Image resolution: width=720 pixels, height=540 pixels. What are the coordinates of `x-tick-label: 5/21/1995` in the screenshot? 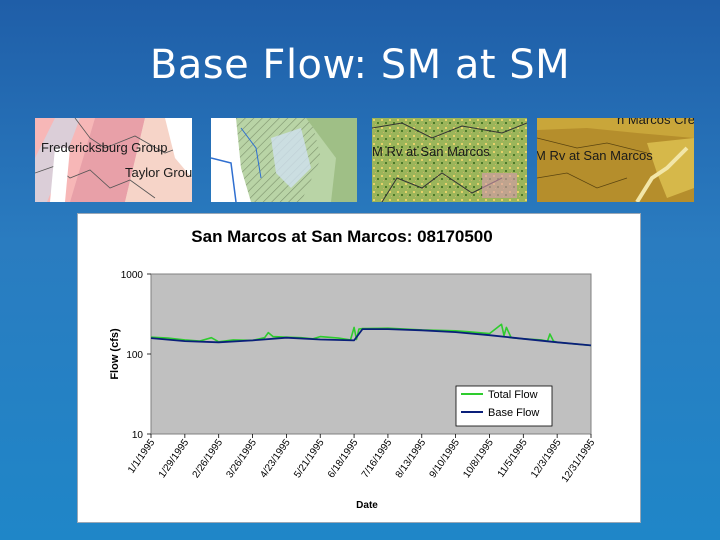 It's located at (309, 458).